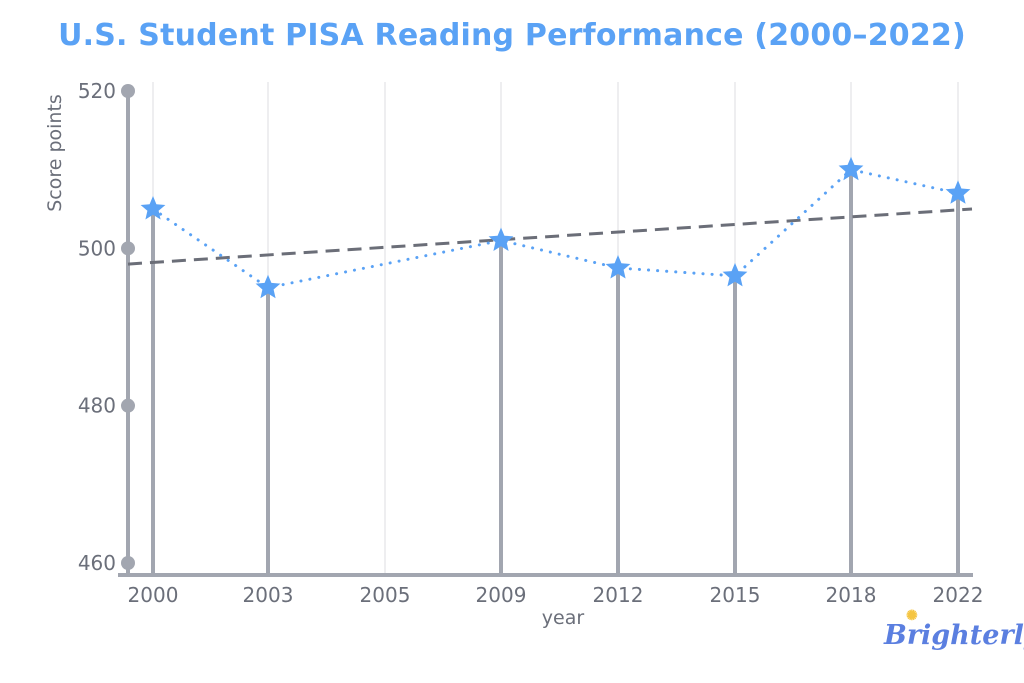 The height and width of the screenshot is (683, 1024). Describe the element at coordinates (97, 406) in the screenshot. I see `y-tick-label: 480` at that location.